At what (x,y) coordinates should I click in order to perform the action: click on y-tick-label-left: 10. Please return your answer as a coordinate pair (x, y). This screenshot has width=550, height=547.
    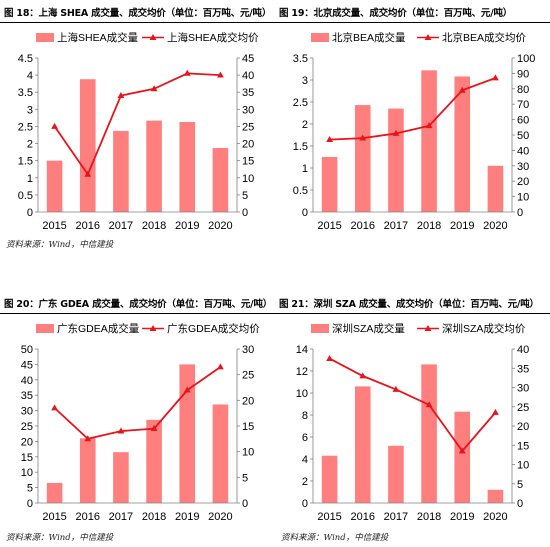
    Looking at the image, I should click on (27, 473).